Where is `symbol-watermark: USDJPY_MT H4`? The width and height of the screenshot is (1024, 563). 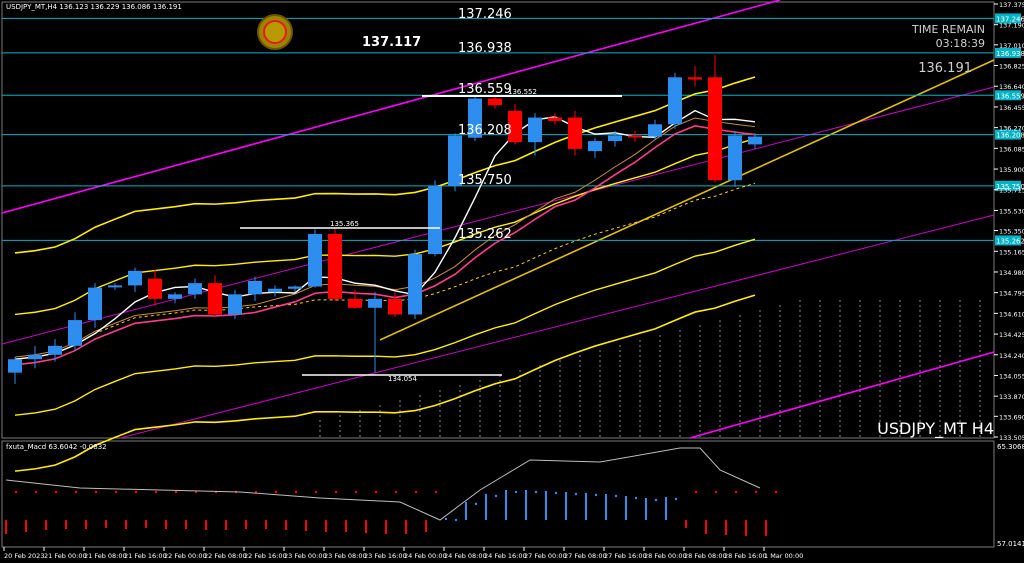
symbol-watermark: USDJPY_MT H4 is located at coordinates (935, 429).